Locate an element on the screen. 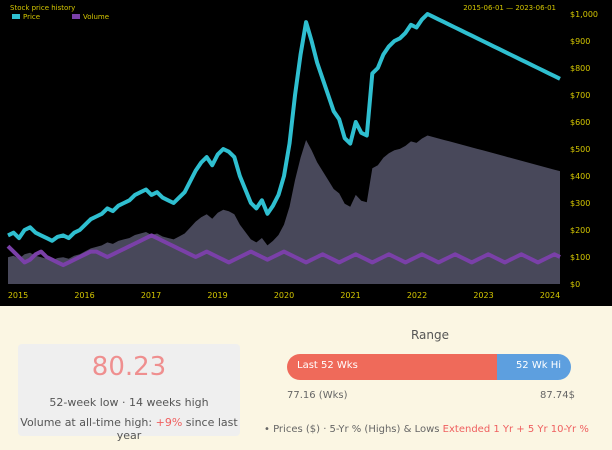 The image size is (612, 450). x-tick-label: 2022 is located at coordinates (417, 295).